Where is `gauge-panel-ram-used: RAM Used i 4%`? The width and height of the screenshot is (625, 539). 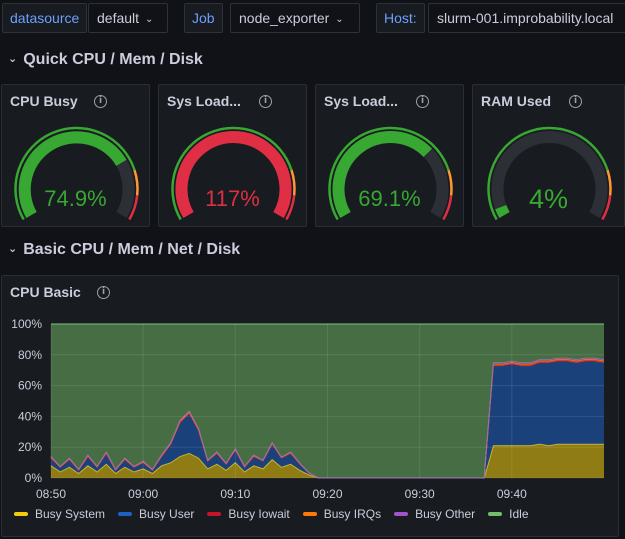
gauge-panel-ram-used: RAM Used i 4% is located at coordinates (548, 155).